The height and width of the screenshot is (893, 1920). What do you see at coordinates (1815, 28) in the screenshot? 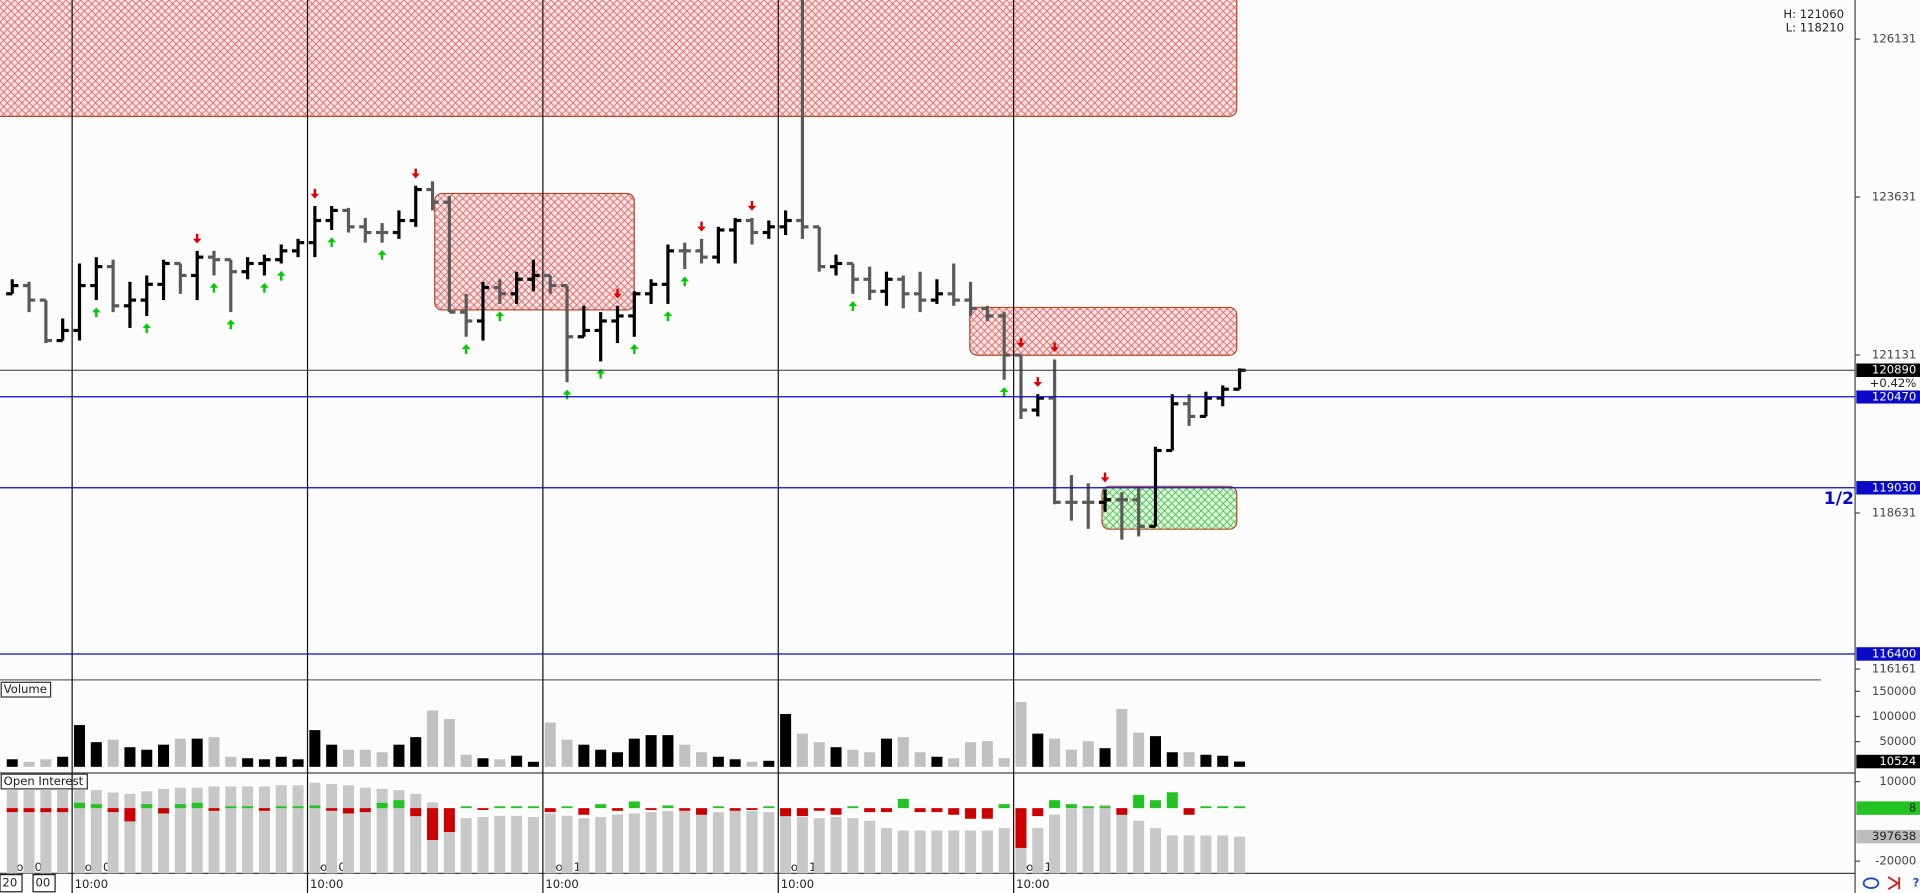
I see `day-low: L: 118210` at bounding box center [1815, 28].